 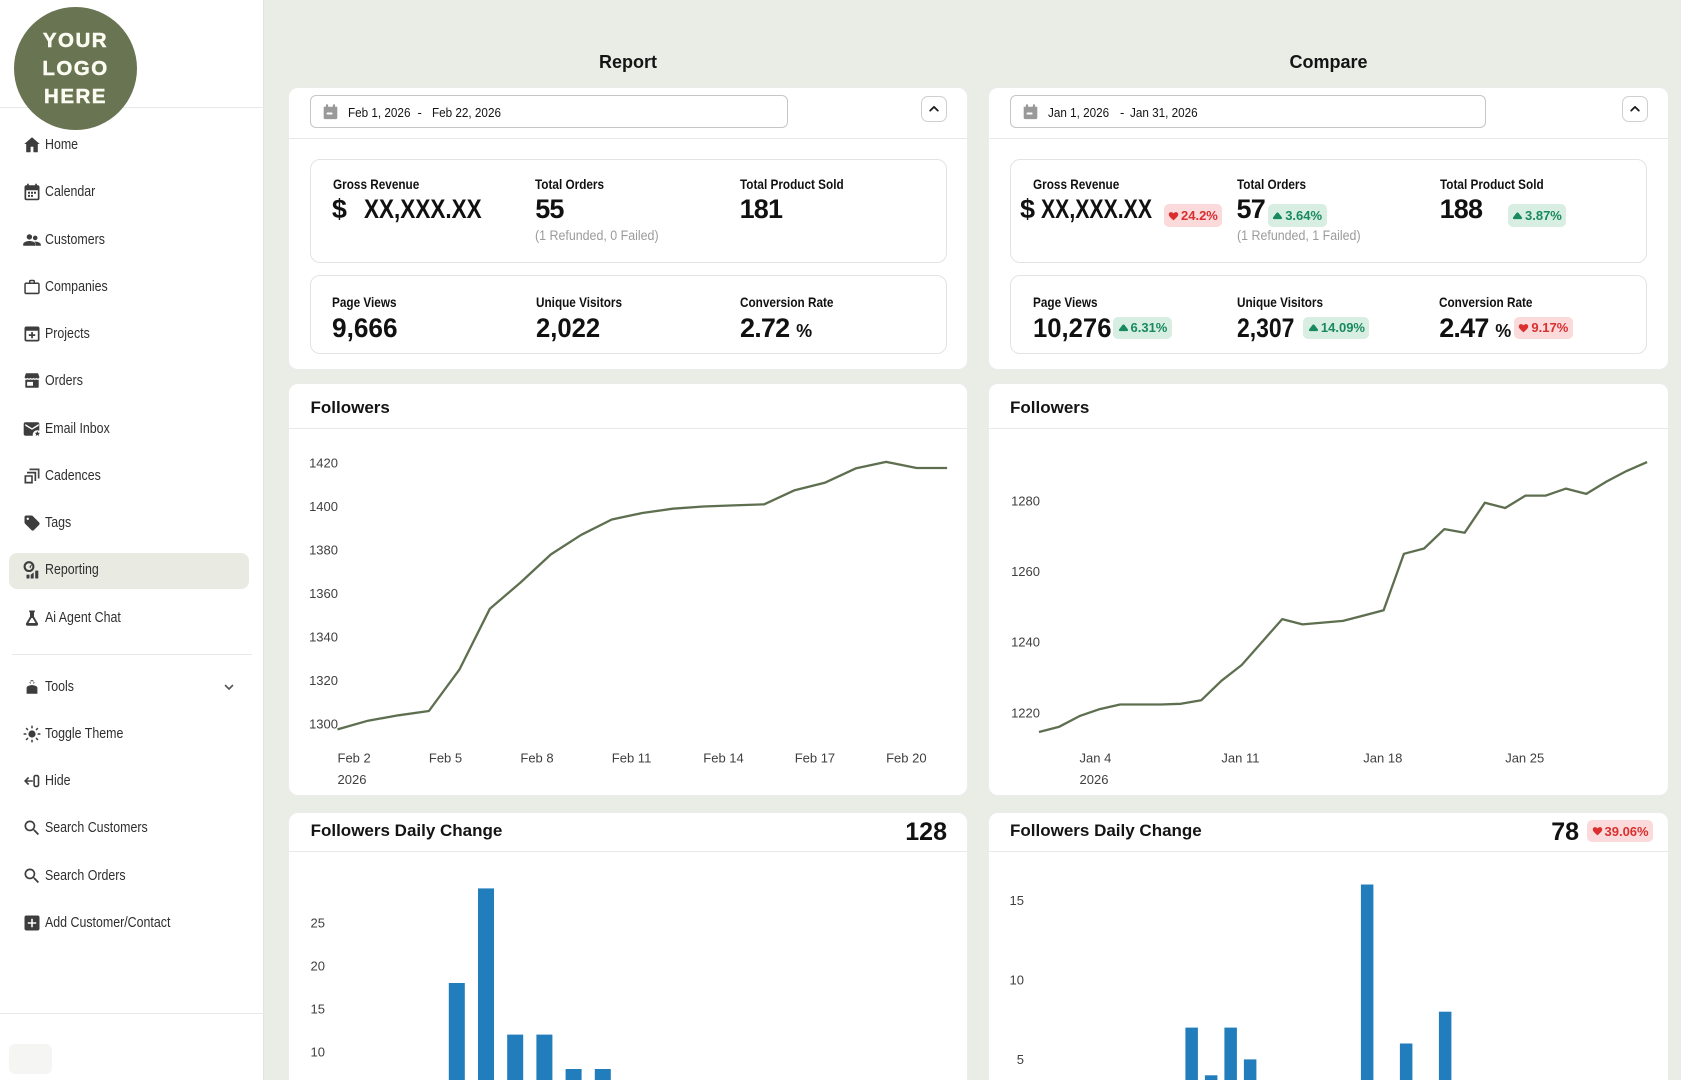 What do you see at coordinates (815, 758) in the screenshot?
I see `svg-text: Feb 17` at bounding box center [815, 758].